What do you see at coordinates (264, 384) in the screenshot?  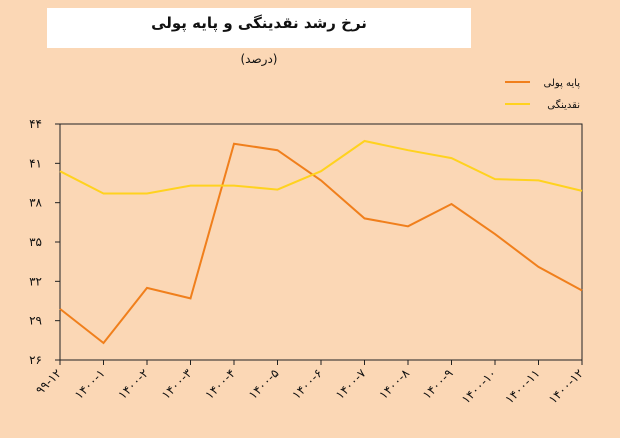 I see `x-tick-label: ۱۴۰۰-۵` at bounding box center [264, 384].